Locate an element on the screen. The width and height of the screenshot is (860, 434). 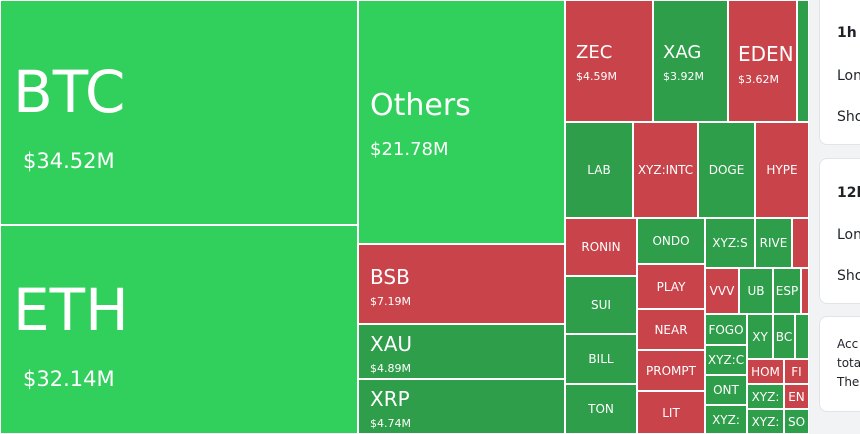
tile-doge: DOGE is located at coordinates (726, 170).